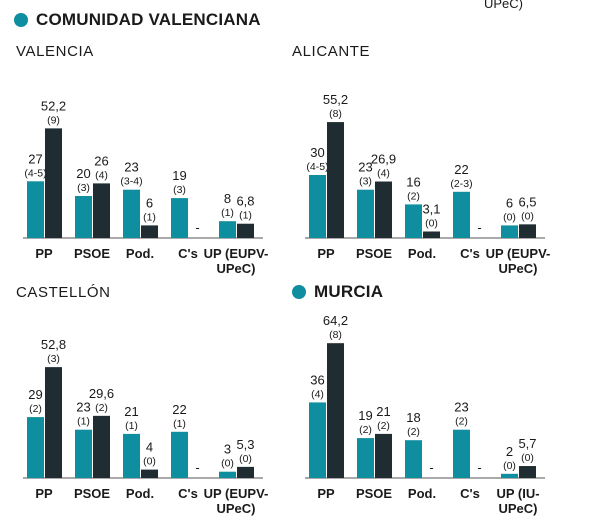  I want to click on panel-title-castellon: CASTELLÓN, so click(63, 292).